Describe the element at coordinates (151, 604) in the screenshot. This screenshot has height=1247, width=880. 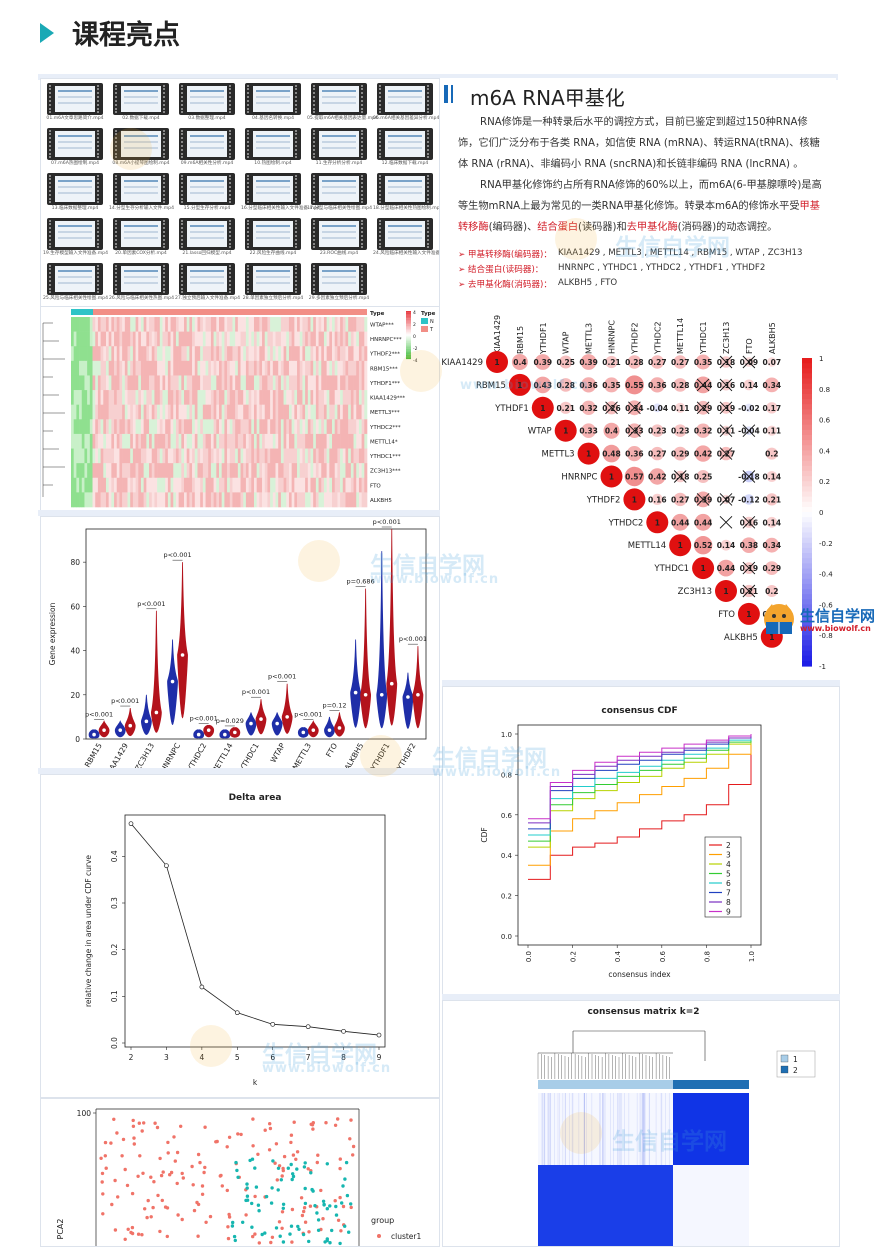
I see `p-value-label: p<0.001` at that location.